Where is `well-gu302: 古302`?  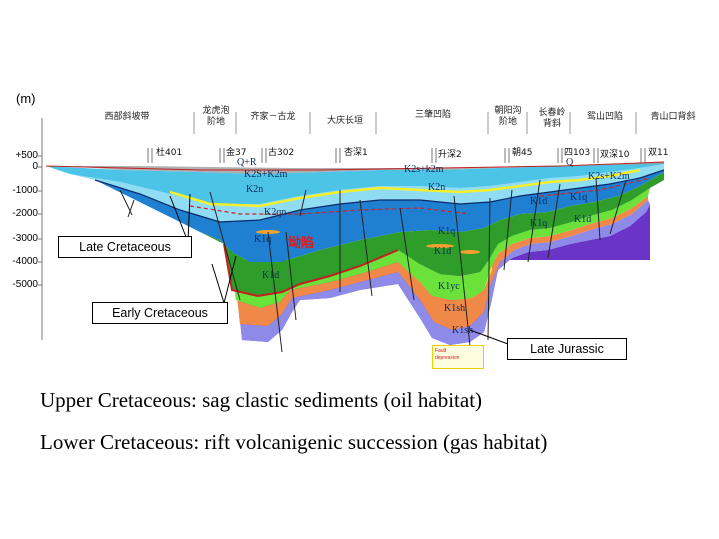 well-gu302: 古302 is located at coordinates (281, 153).